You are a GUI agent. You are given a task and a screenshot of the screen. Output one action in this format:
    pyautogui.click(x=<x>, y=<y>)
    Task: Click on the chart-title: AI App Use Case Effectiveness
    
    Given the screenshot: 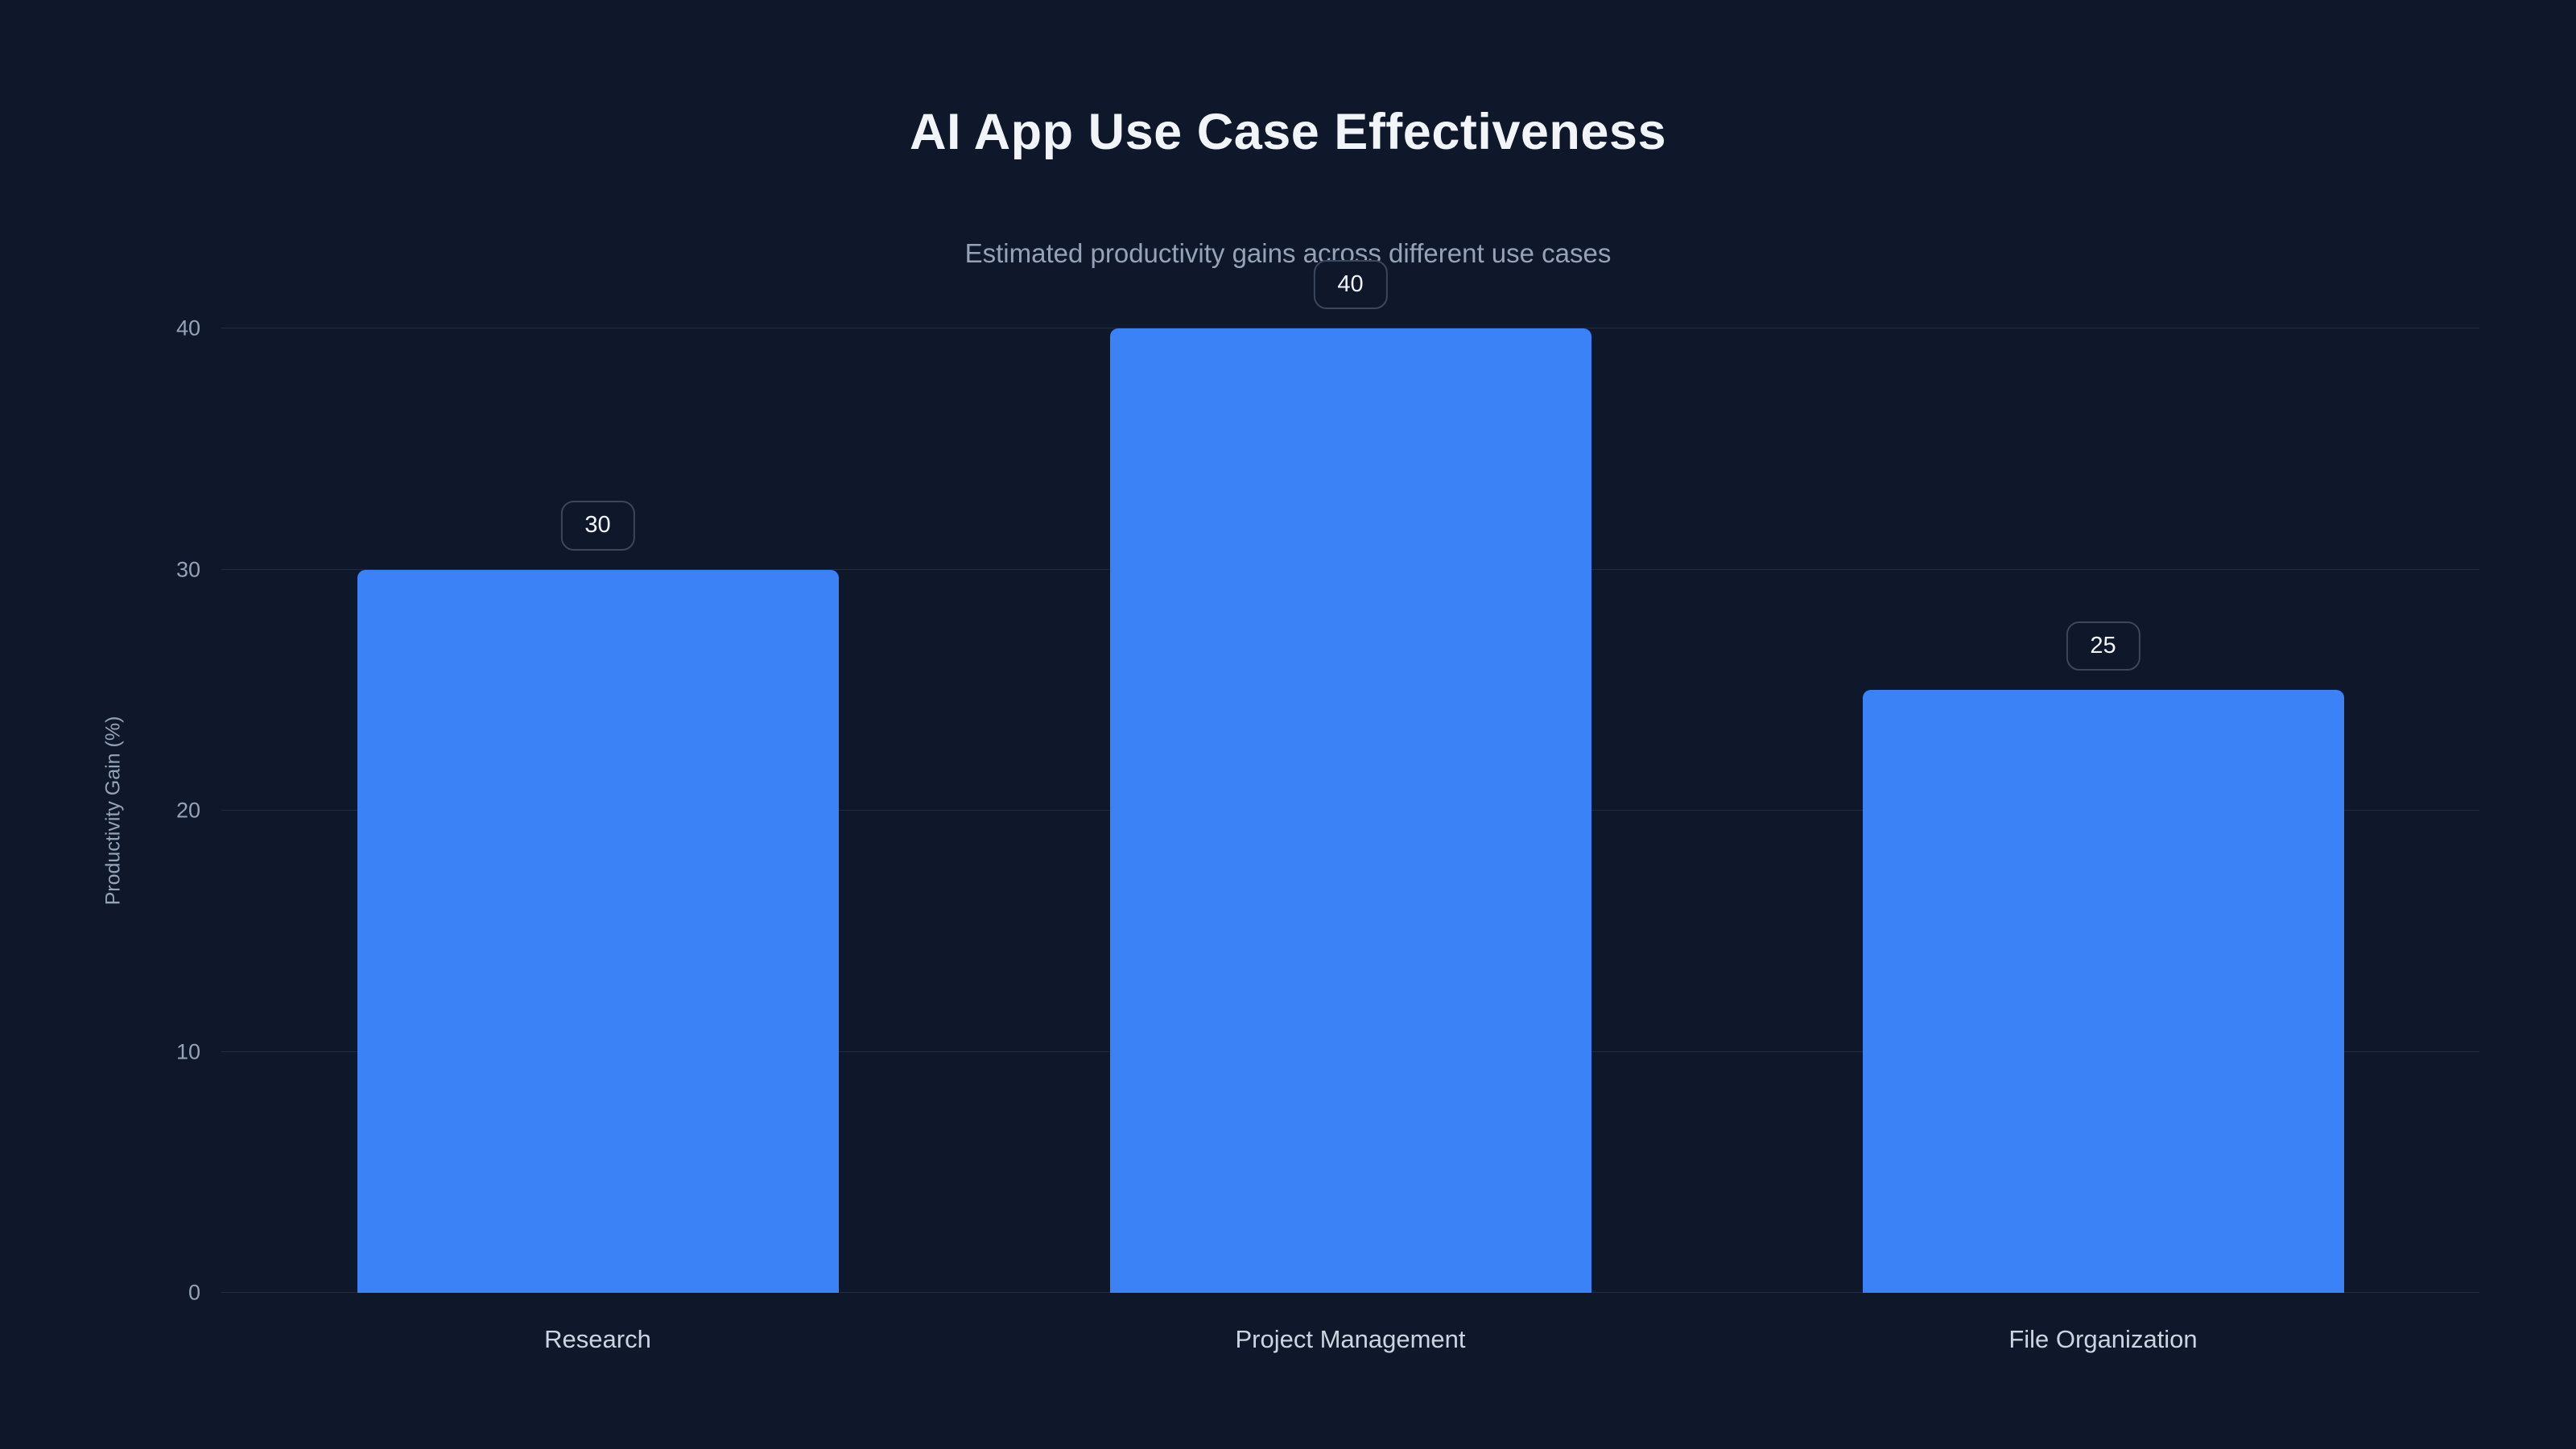 What is the action you would take?
    pyautogui.click(x=1288, y=132)
    